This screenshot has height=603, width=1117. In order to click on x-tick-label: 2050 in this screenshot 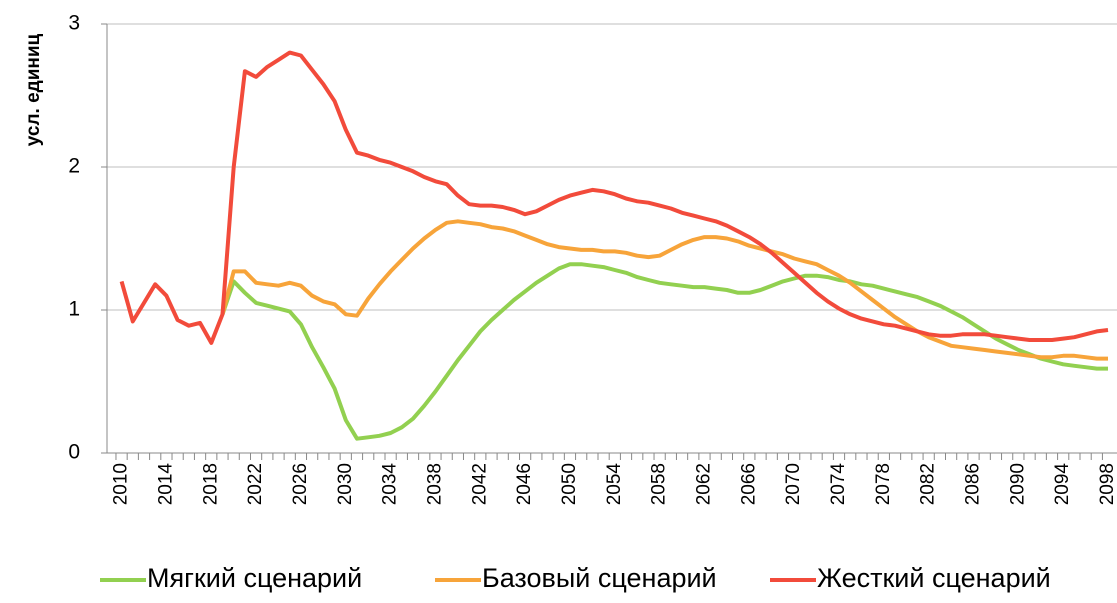, I will do `click(569, 484)`.